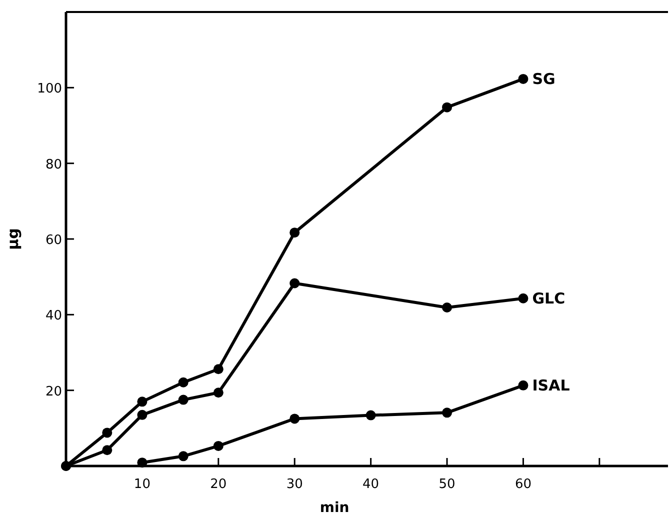  Describe the element at coordinates (551, 385) in the screenshot. I see `series-label: ISAL` at that location.